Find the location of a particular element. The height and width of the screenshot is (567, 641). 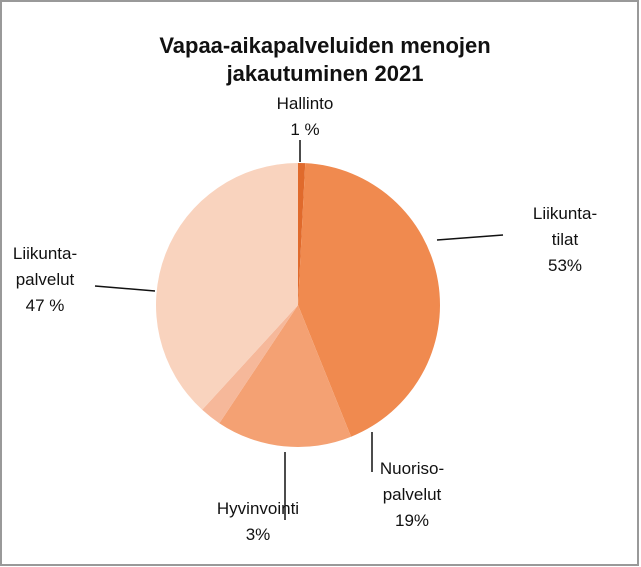

slice-label: Liikunta-palvelut 47 % is located at coordinates (45, 279).